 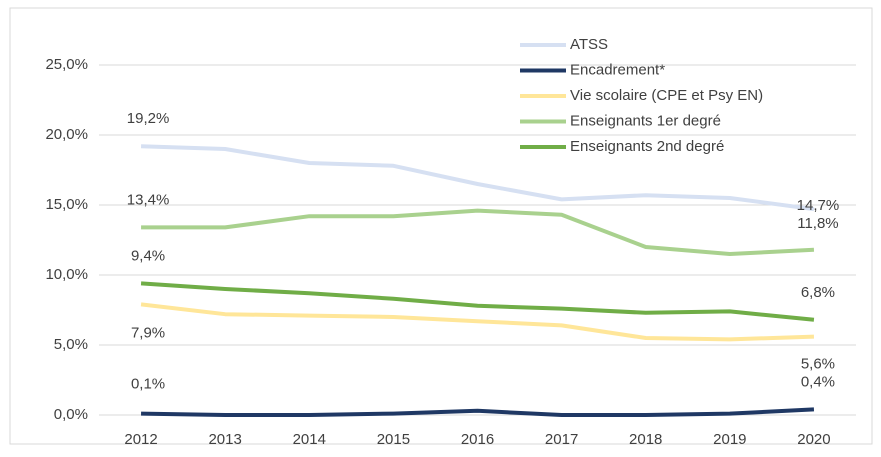 What do you see at coordinates (148, 384) in the screenshot?
I see `data-label: 0,1%` at bounding box center [148, 384].